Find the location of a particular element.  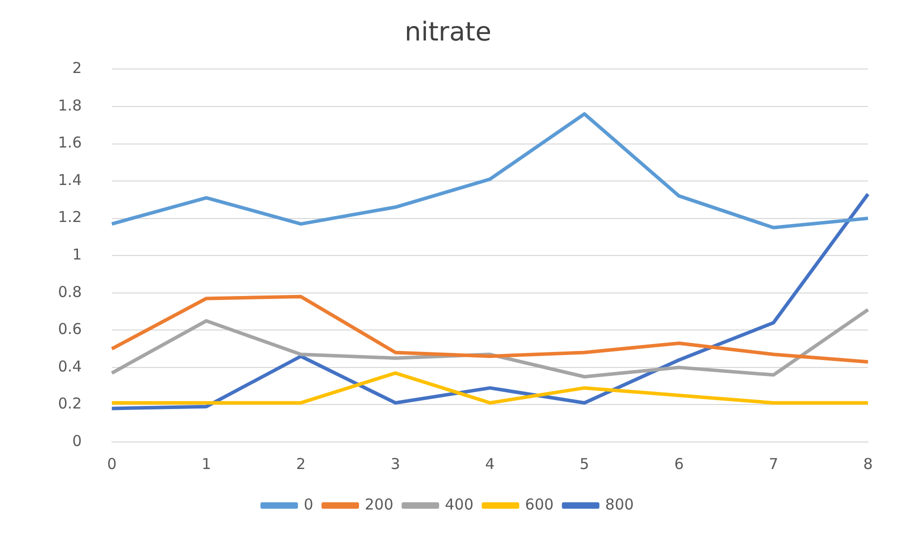

legend-label: 0 is located at coordinates (309, 504).